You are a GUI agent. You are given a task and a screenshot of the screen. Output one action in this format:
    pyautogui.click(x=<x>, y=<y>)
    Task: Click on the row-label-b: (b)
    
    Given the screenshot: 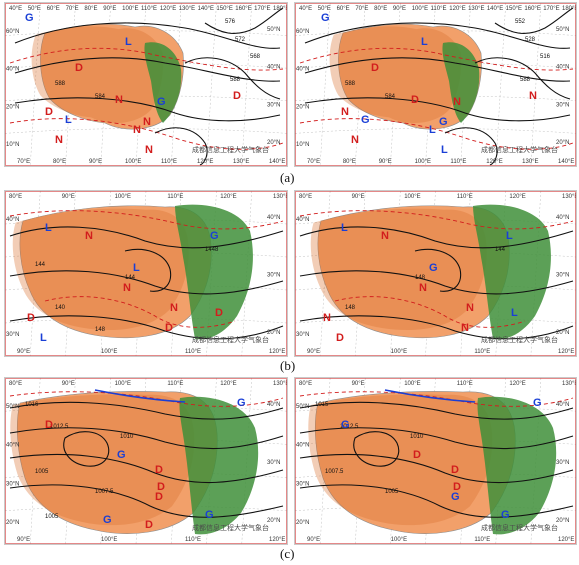 What is the action you would take?
    pyautogui.click(x=288, y=365)
    